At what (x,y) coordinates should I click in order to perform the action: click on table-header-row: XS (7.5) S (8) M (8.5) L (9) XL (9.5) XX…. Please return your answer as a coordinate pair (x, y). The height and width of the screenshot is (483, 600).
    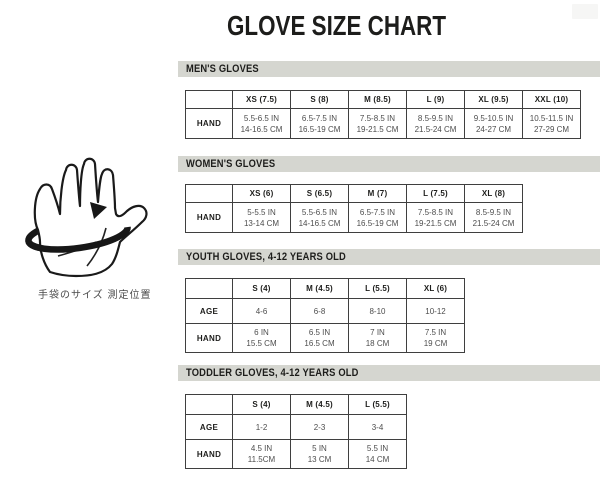
    Looking at the image, I should click on (383, 99).